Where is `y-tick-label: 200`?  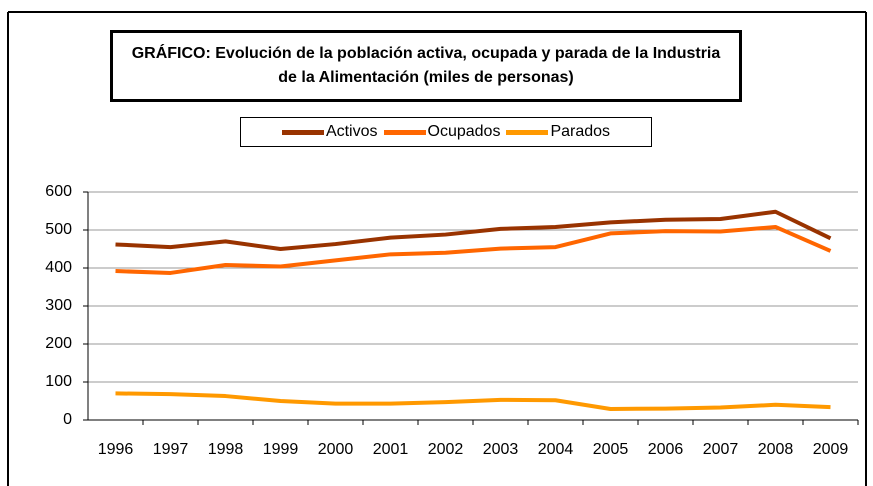
y-tick-label: 200 is located at coordinates (58, 343).